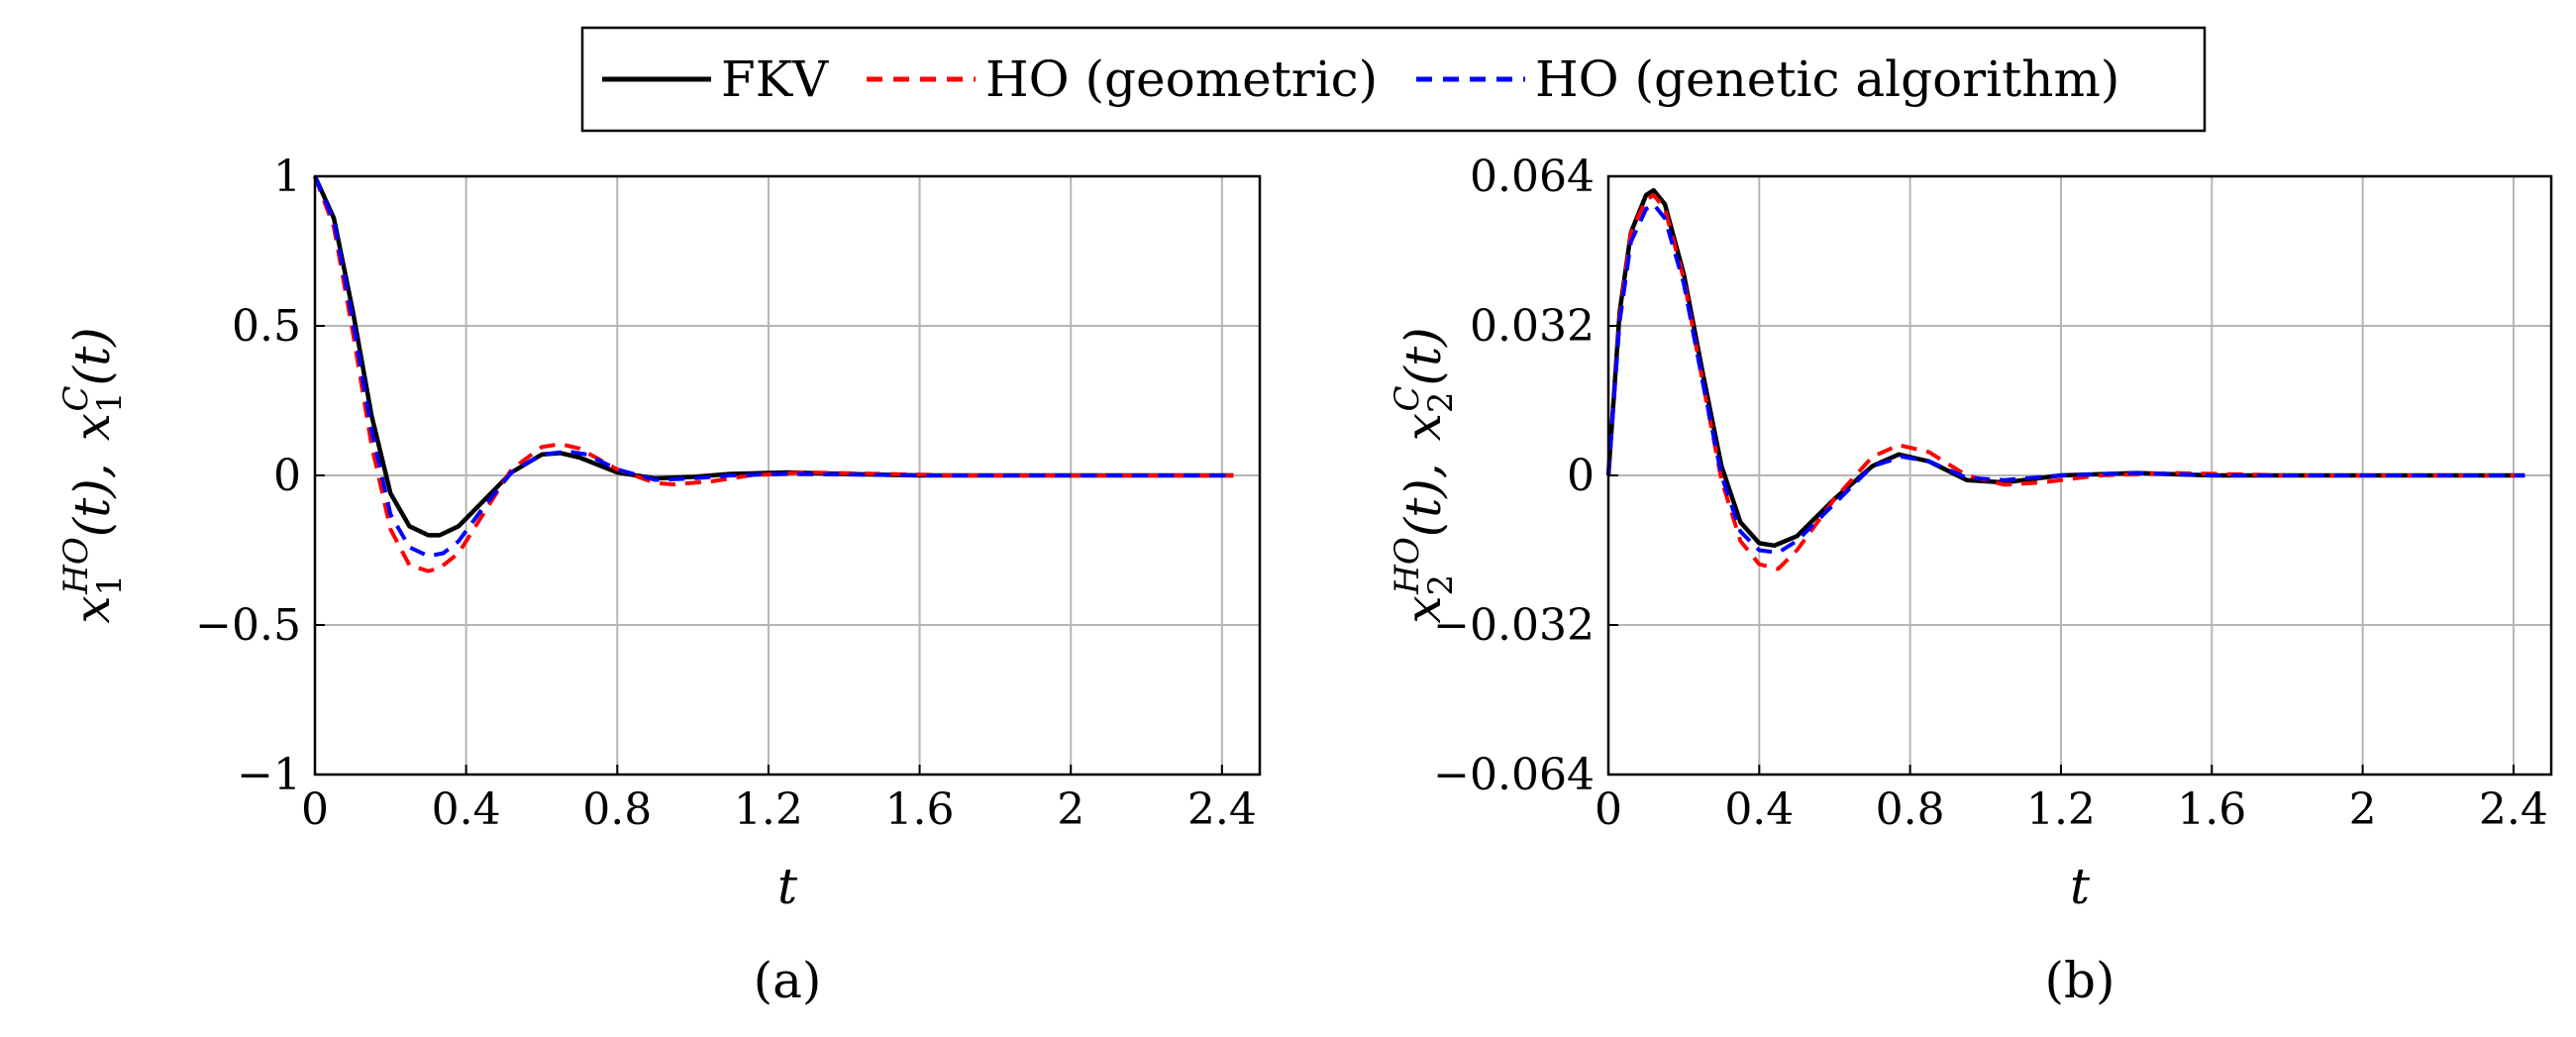 The image size is (2576, 1037). What do you see at coordinates (1514, 775) in the screenshot?
I see `panel-b-ytick-label: −0.064` at bounding box center [1514, 775].